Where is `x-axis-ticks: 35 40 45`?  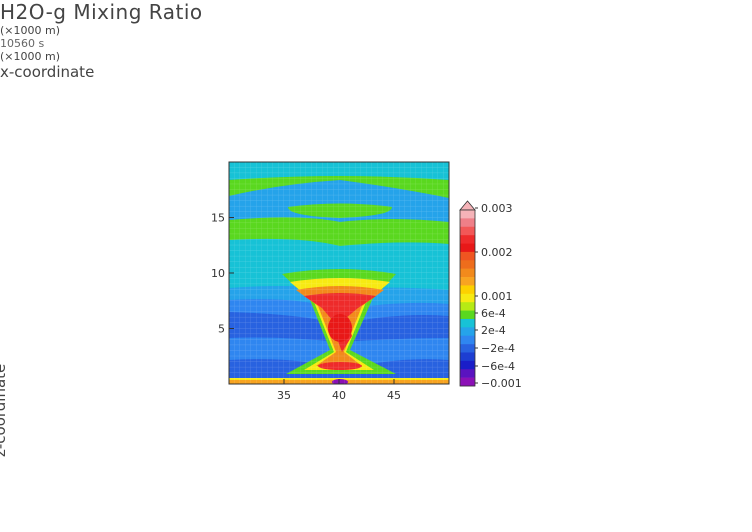 x-axis-ticks: 35 40 45 is located at coordinates (339, 390).